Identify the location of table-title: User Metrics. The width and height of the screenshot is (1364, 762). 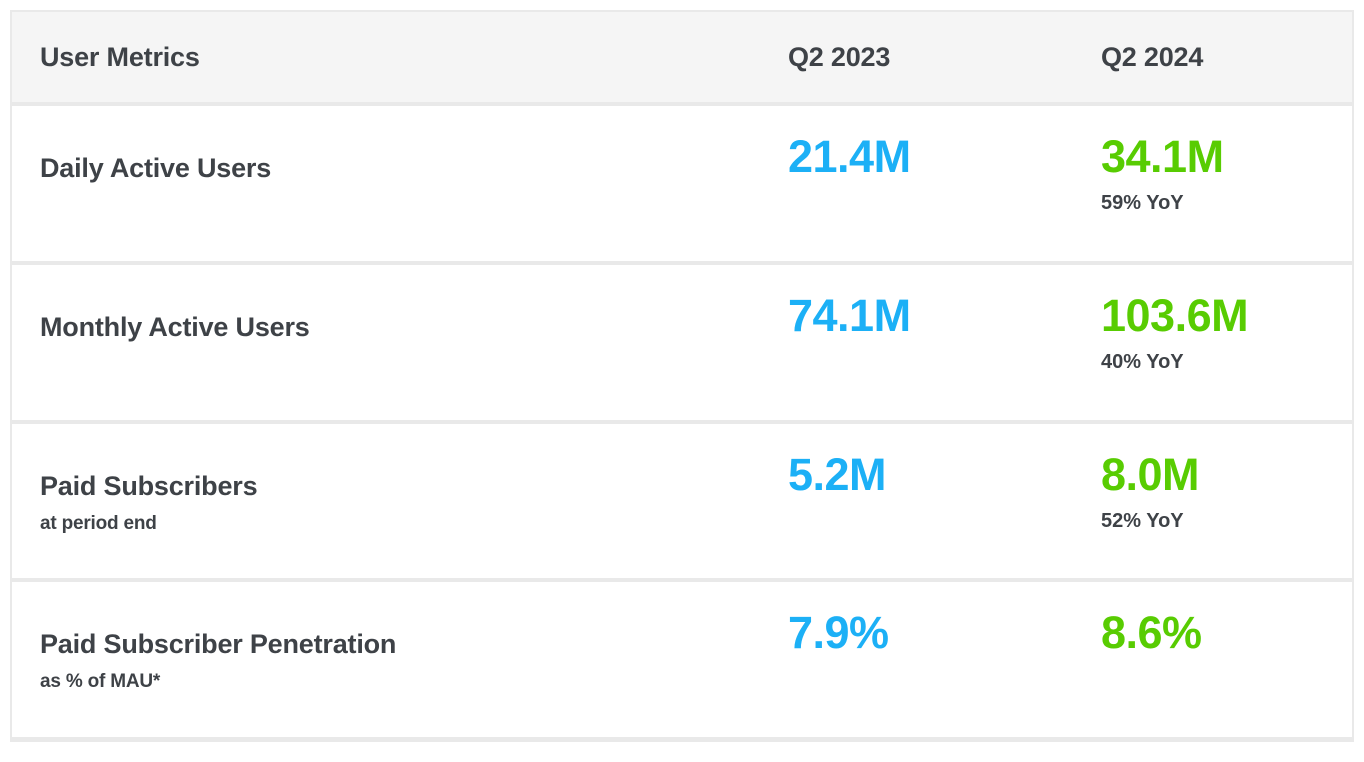
(120, 56).